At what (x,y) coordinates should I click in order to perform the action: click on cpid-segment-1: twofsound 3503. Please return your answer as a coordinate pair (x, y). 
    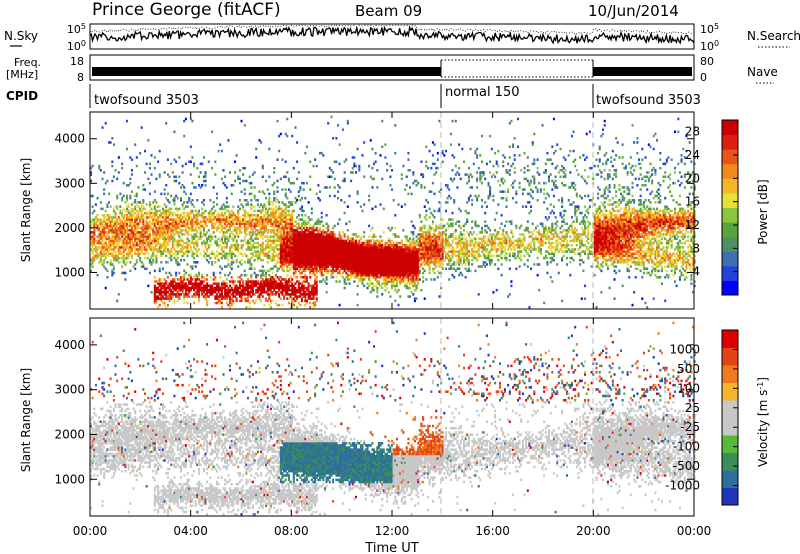
    Looking at the image, I should click on (146, 100).